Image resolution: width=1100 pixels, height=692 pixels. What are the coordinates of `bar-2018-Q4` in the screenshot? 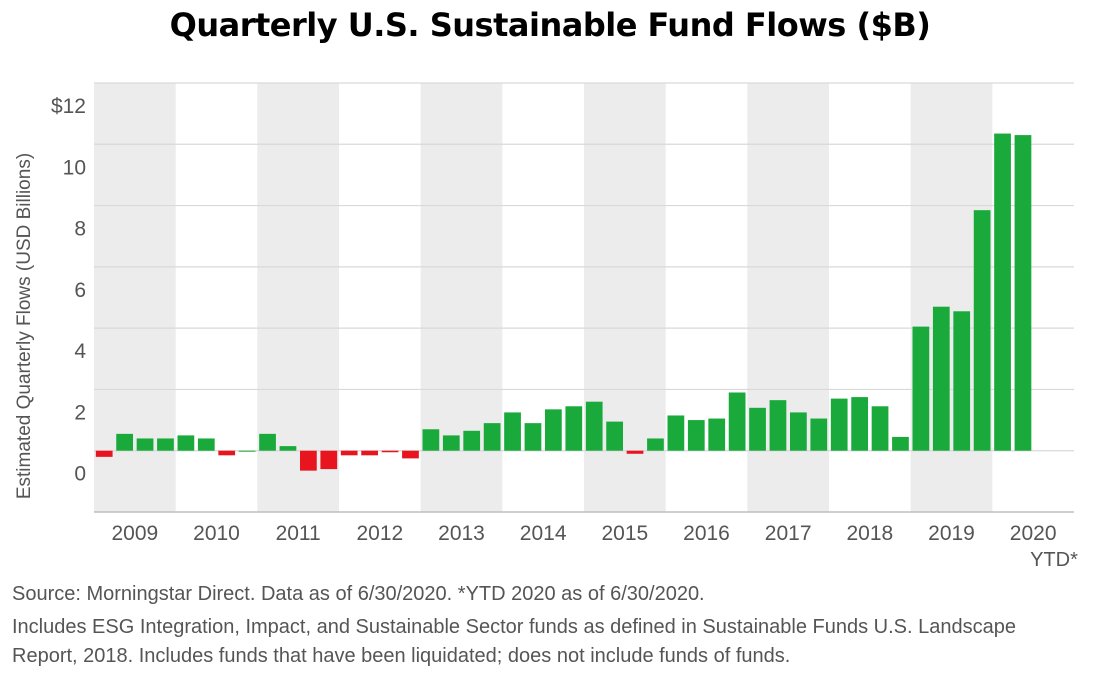 It's located at (900, 443).